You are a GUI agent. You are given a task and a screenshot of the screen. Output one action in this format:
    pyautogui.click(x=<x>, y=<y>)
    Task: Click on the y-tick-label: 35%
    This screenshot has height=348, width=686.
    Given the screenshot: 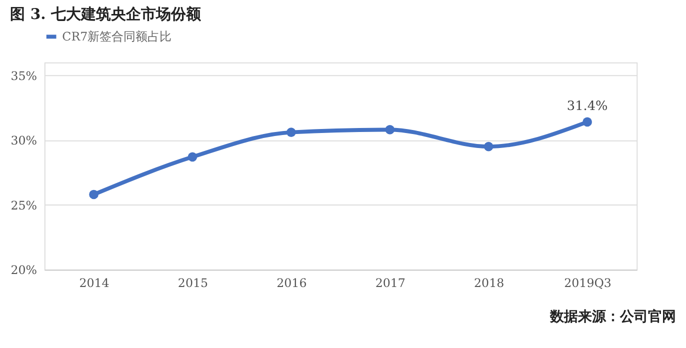 What is the action you would take?
    pyautogui.click(x=24, y=75)
    